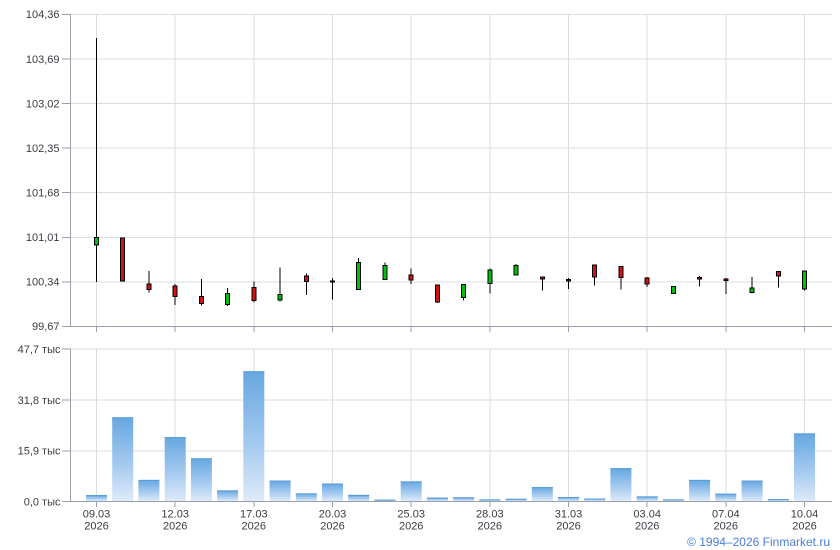 Image resolution: width=840 pixels, height=550 pixels. I want to click on svg-text: 12.03, so click(175, 514).